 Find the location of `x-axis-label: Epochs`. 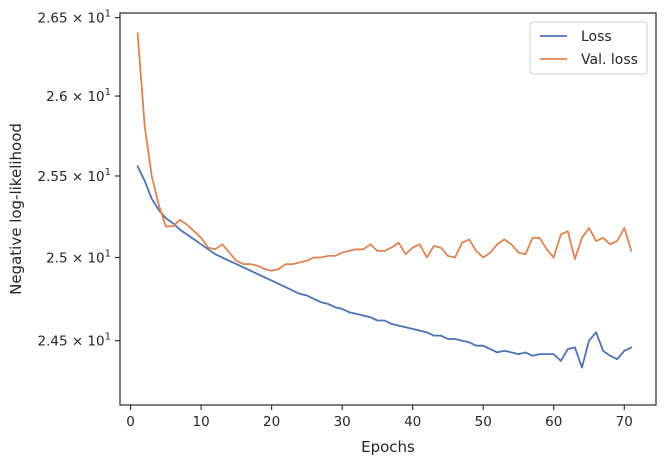

x-axis-label: Epochs is located at coordinates (388, 447).